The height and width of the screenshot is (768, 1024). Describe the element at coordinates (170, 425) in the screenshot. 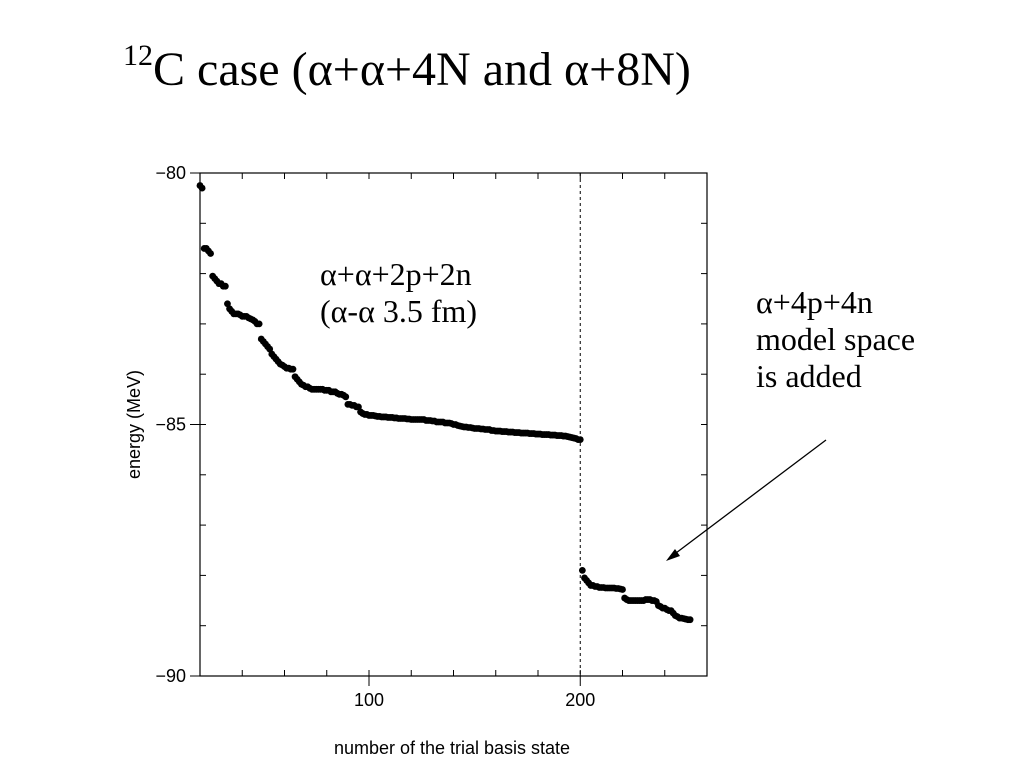

I see `y-tick-label: −85` at that location.